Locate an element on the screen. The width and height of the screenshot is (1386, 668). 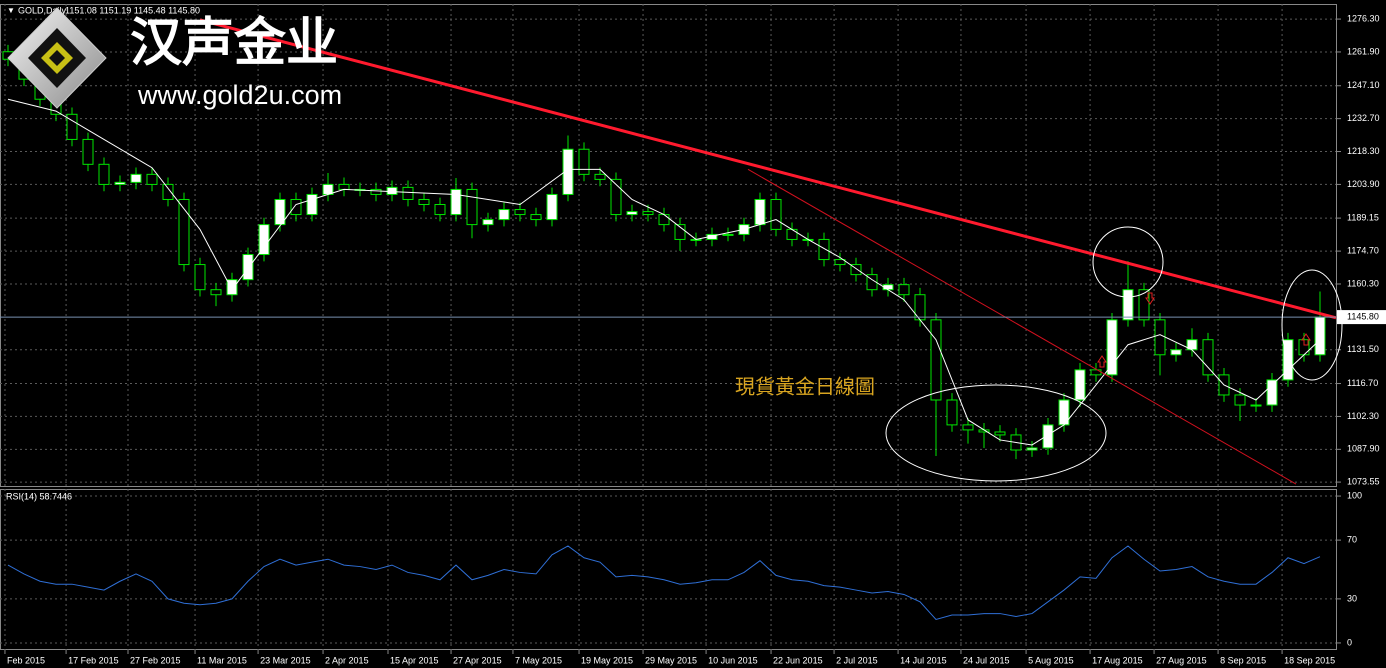
y-tick-label: 1073.55 is located at coordinates (1363, 481).